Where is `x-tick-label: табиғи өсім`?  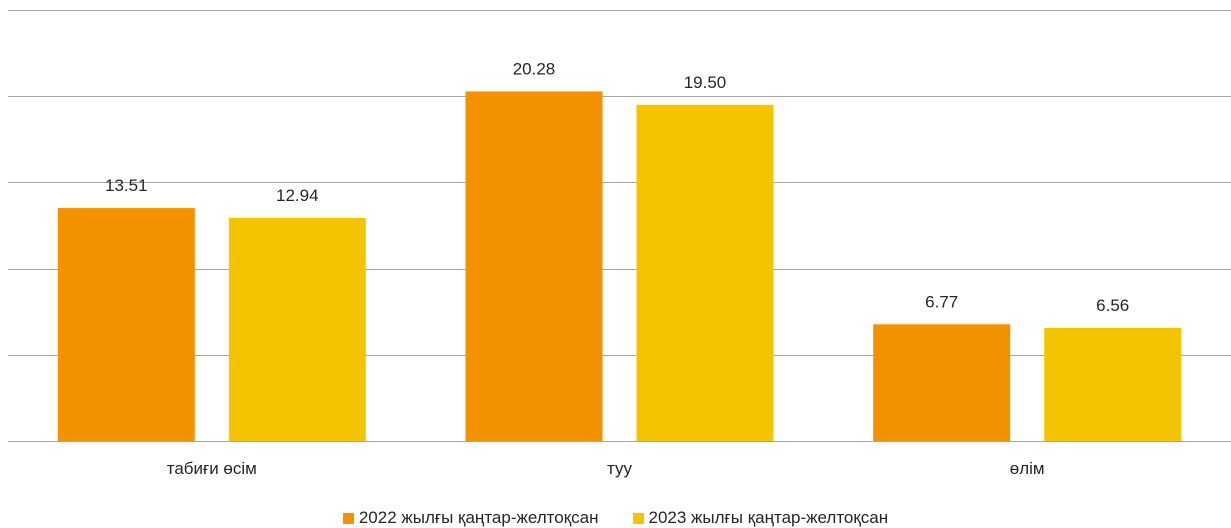
x-tick-label: табиғи өсім is located at coordinates (212, 468).